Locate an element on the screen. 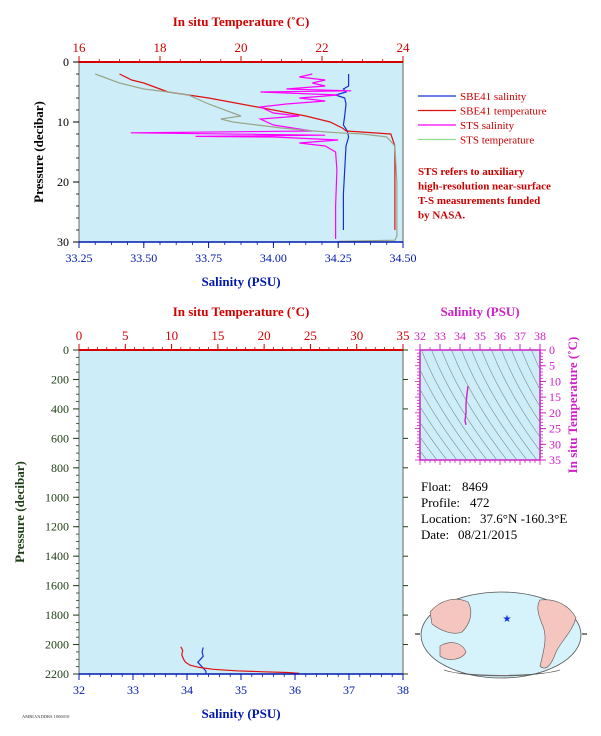 Image resolution: width=601 pixels, height=736 pixels. salinity-axis-tick-label: 36 is located at coordinates (295, 690).